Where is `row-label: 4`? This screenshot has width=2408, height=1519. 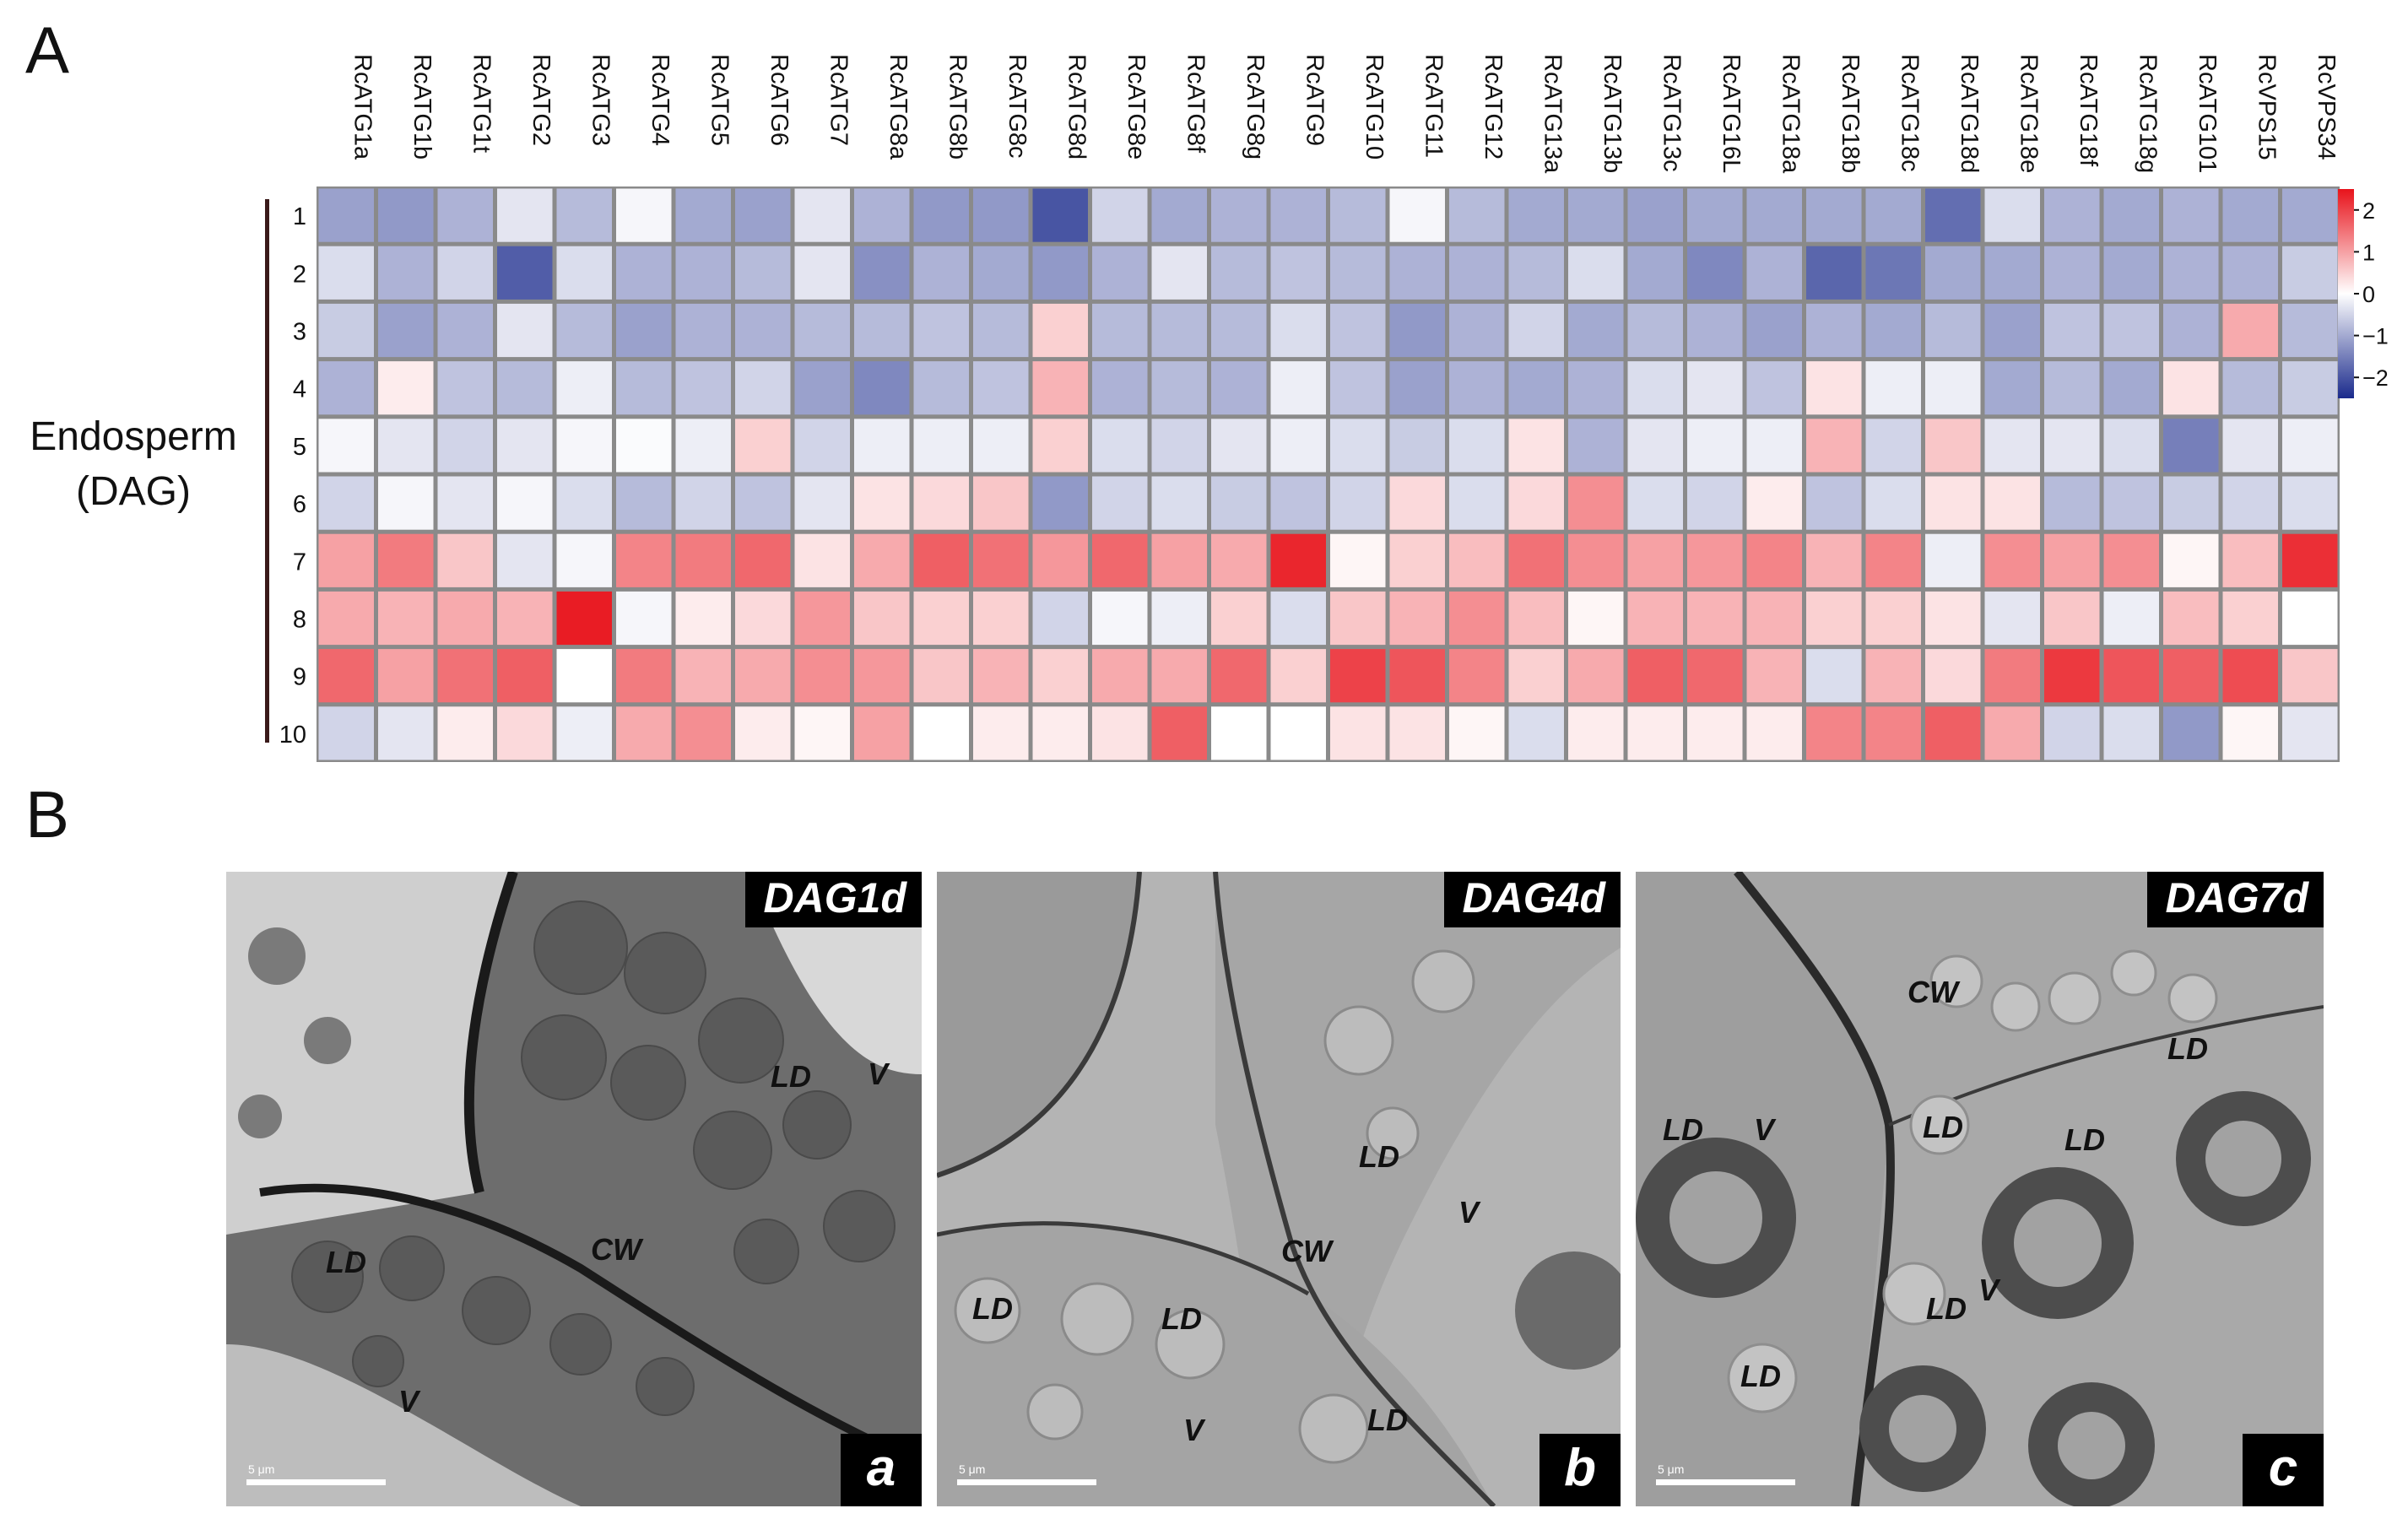
row-label: 4 is located at coordinates (299, 389).